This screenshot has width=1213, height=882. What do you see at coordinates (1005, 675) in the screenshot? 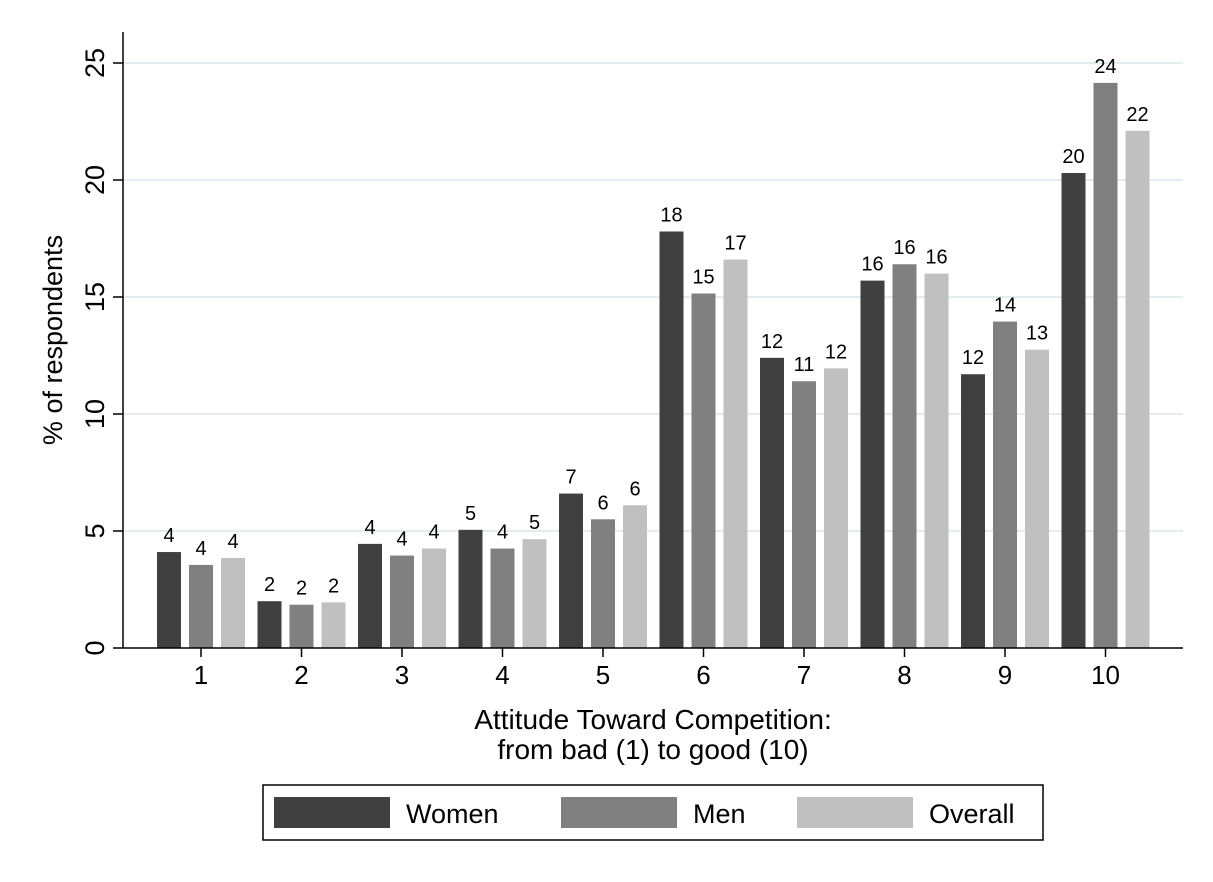
I see `x-tick-label: 9` at bounding box center [1005, 675].